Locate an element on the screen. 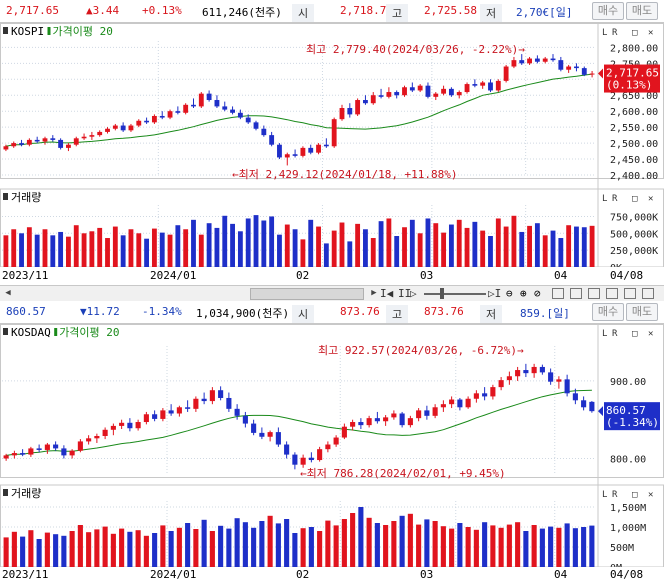 This screenshot has width=664, height=583. replay-play-button: ▷ is located at coordinates (413, 293).